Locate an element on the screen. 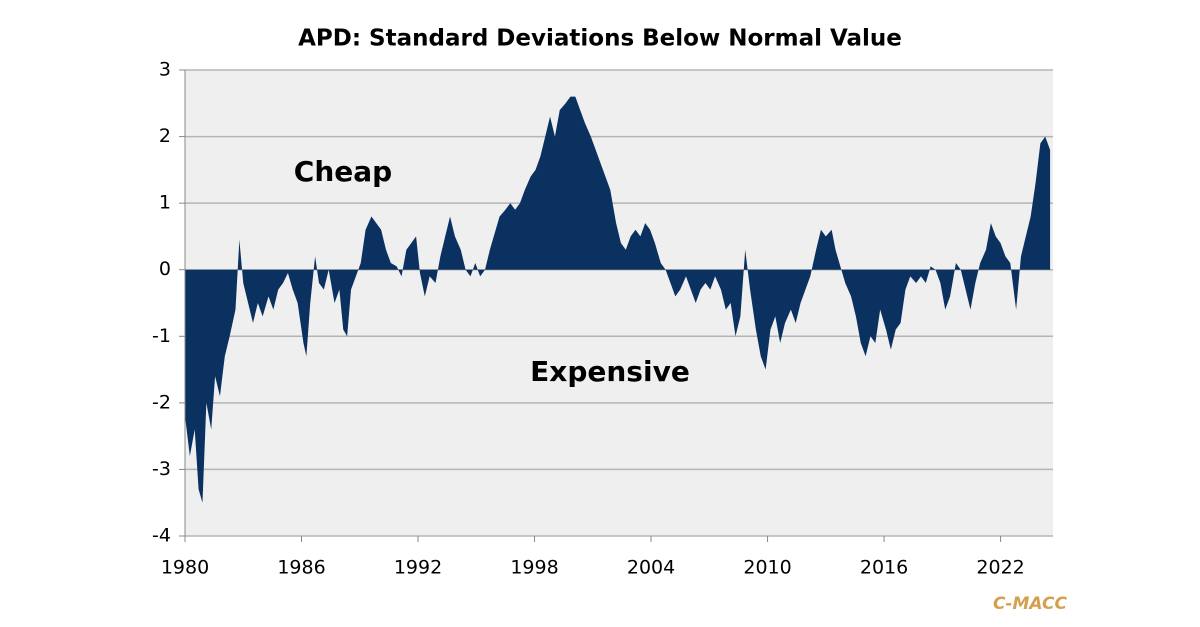 The width and height of the screenshot is (1200, 627). annotation: Cheap is located at coordinates (343, 171).